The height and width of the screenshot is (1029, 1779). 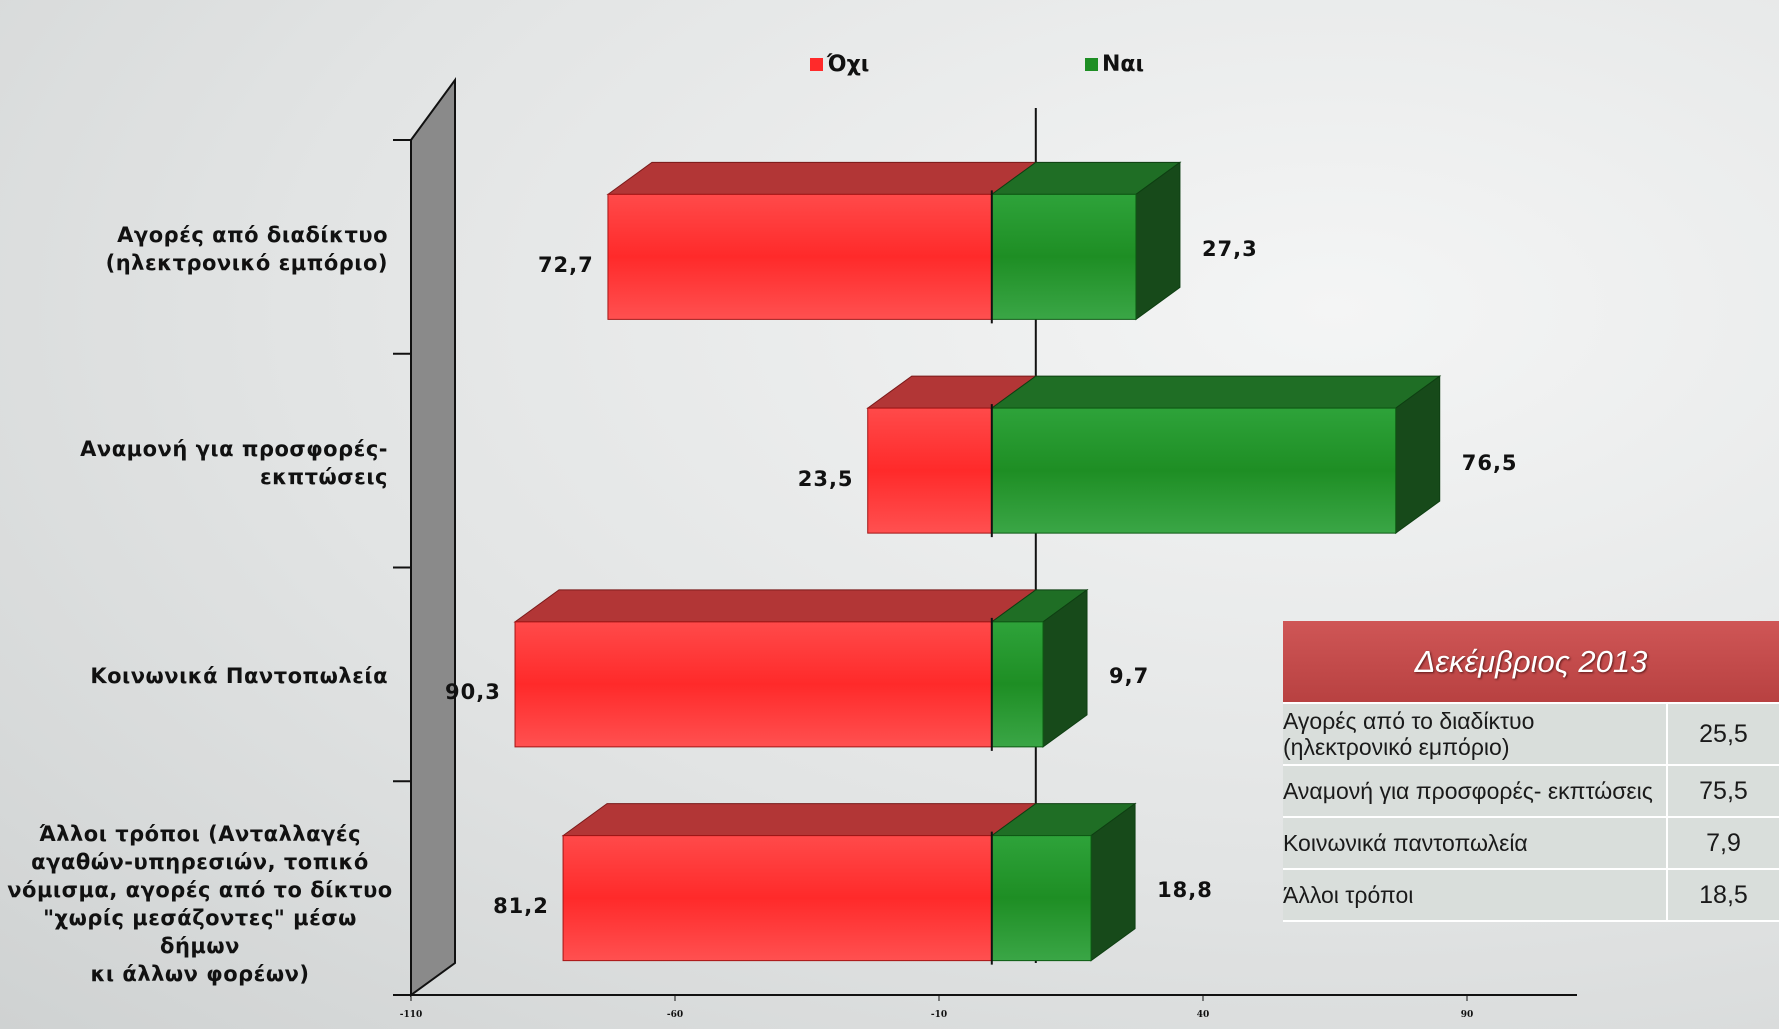 I want to click on side-table-row-label-line: Αγορές από το διαδίκτυο, so click(x=1409, y=721).